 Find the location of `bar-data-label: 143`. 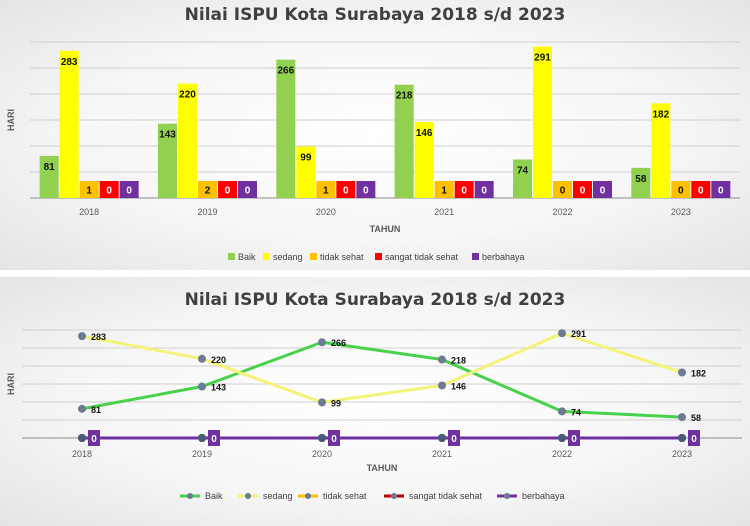

bar-data-label: 143 is located at coordinates (167, 135).